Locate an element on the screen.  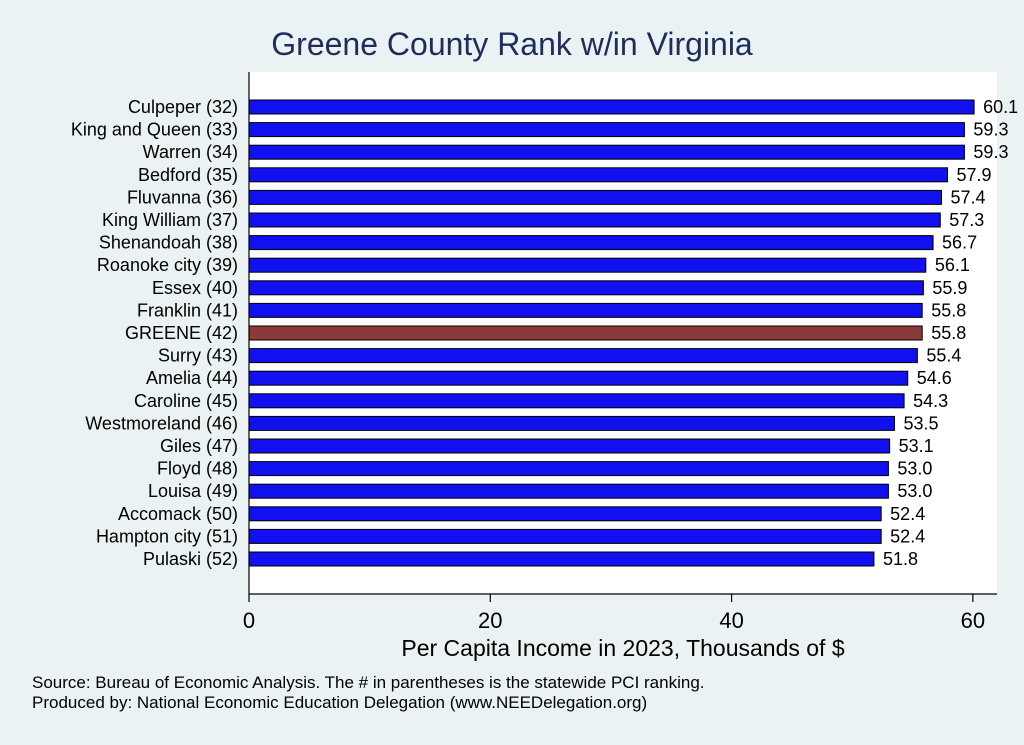
value-label: 55.4 is located at coordinates (943, 356).